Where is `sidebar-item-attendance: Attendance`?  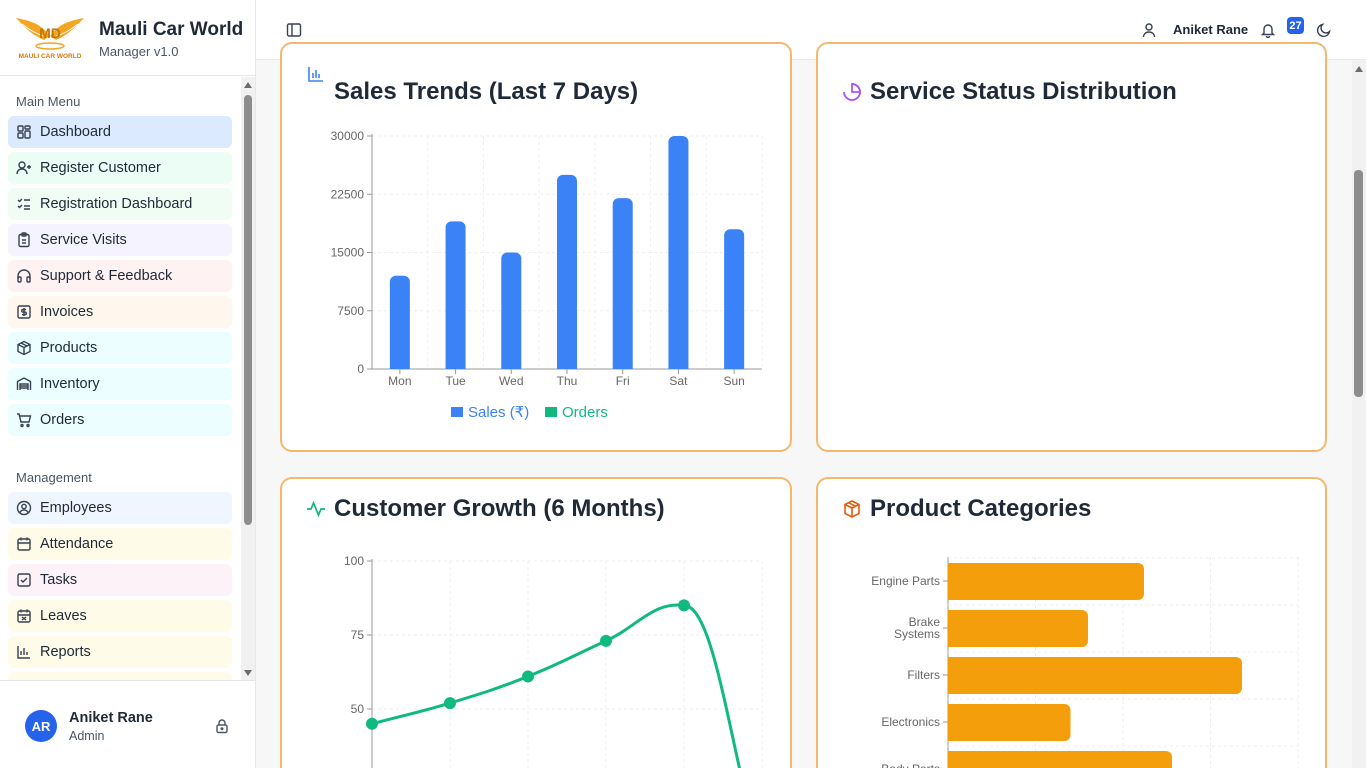 sidebar-item-attendance: Attendance is located at coordinates (120, 544).